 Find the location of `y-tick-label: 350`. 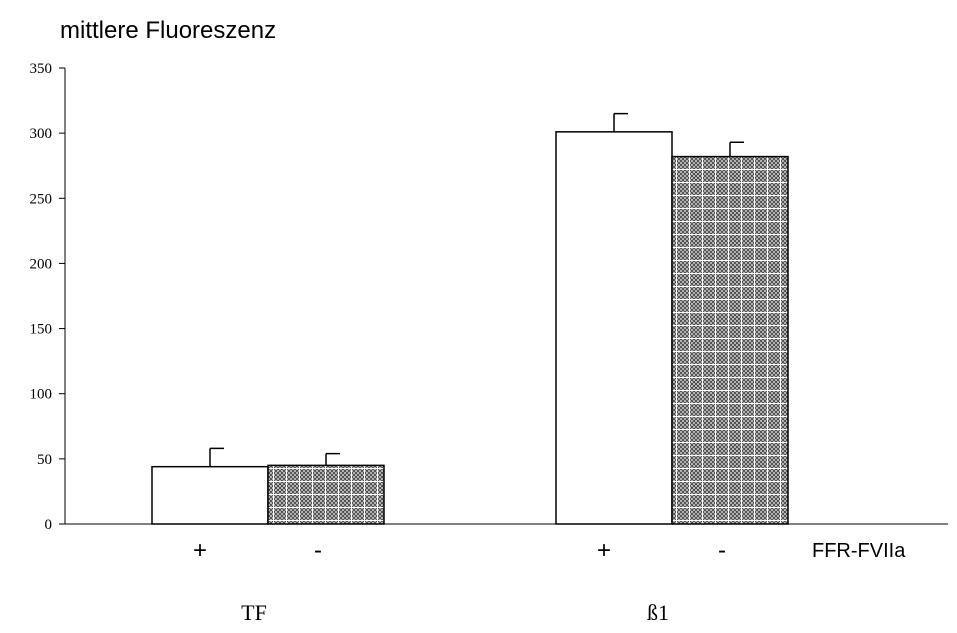

y-tick-label: 350 is located at coordinates (41, 69).